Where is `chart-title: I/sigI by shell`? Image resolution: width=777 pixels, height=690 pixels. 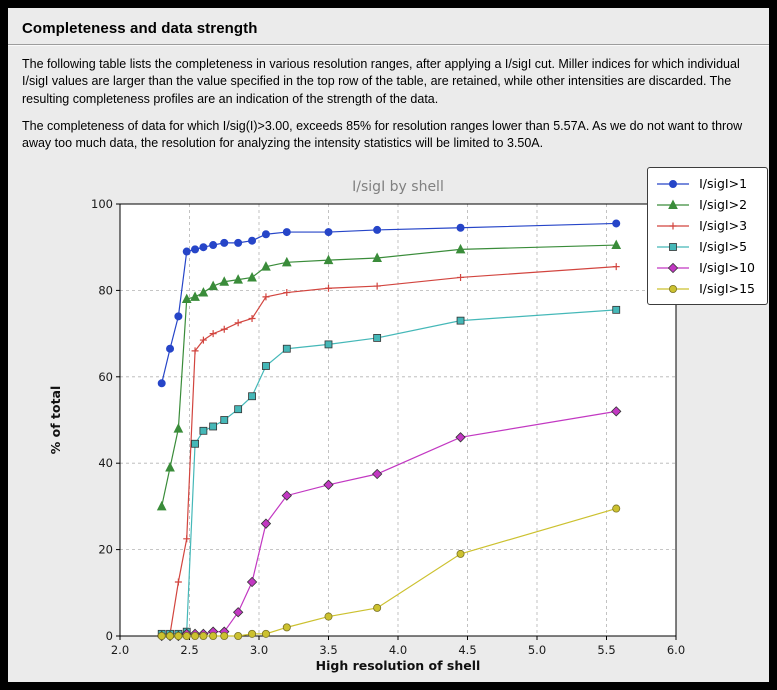 chart-title: I/sigI by shell is located at coordinates (398, 187).